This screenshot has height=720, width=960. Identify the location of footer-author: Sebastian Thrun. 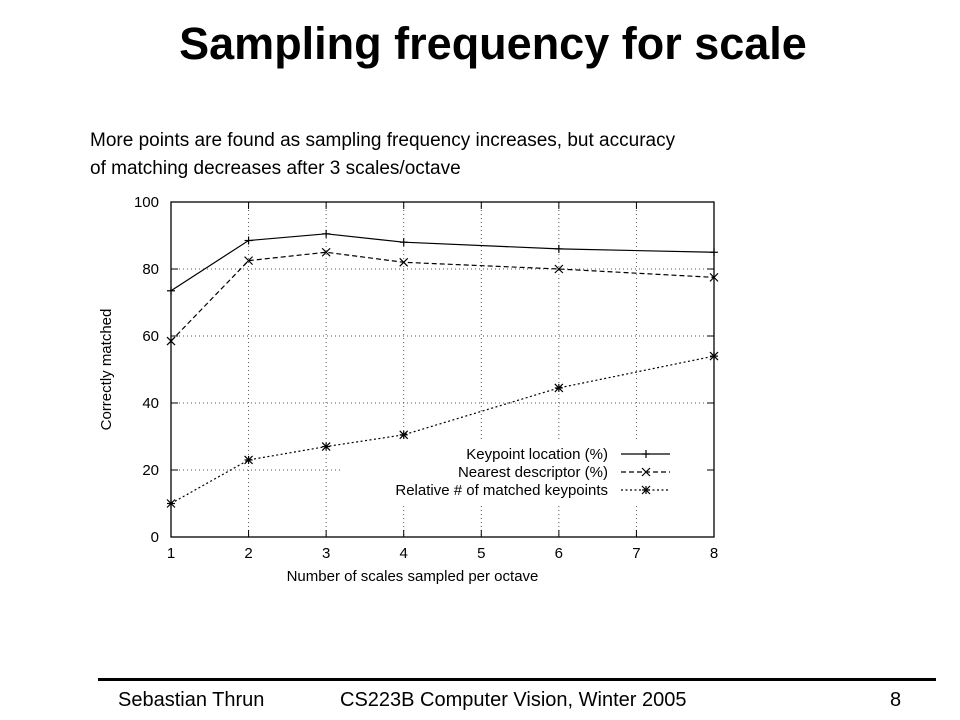
(191, 700).